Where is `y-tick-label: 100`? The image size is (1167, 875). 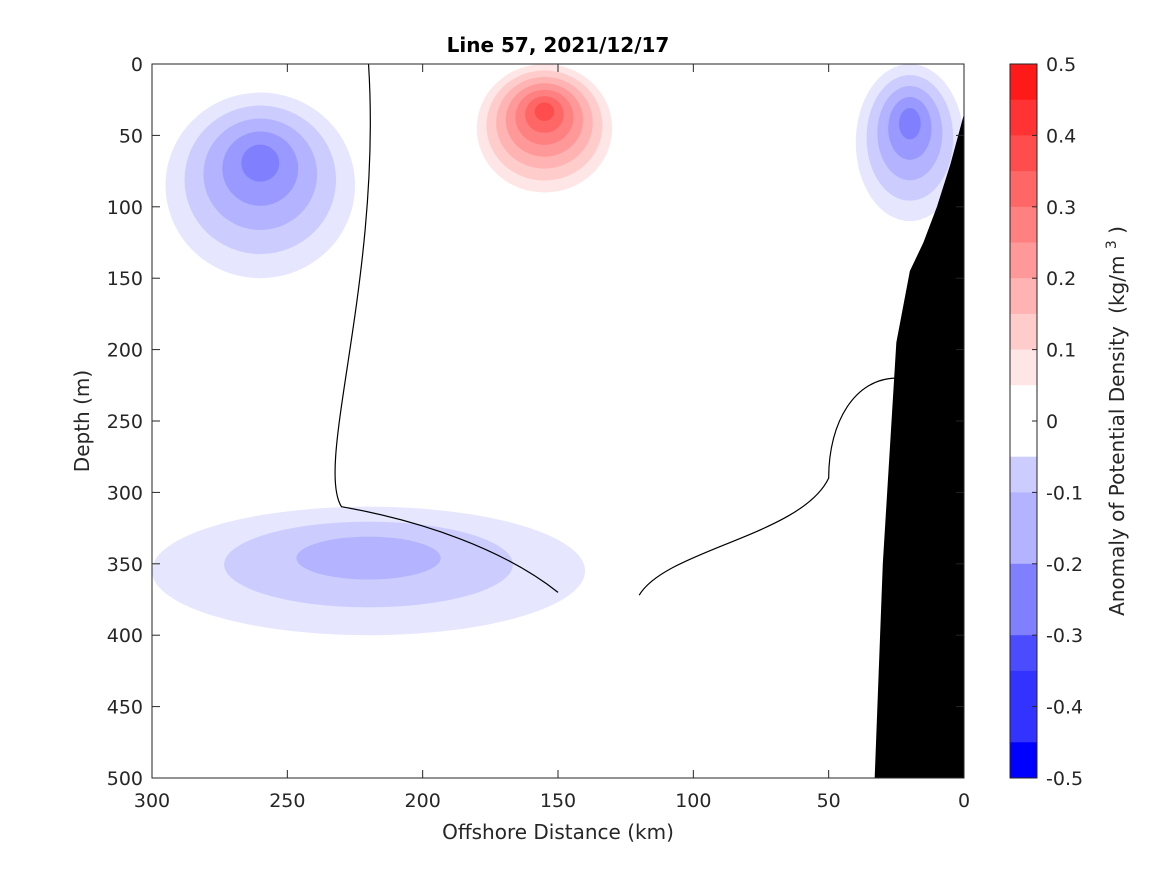 y-tick-label: 100 is located at coordinates (125, 208).